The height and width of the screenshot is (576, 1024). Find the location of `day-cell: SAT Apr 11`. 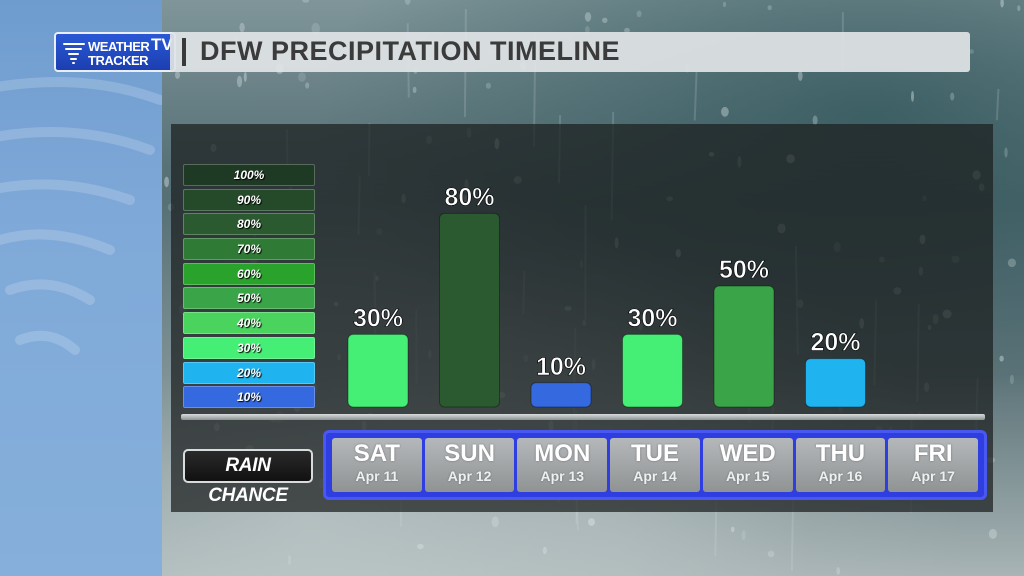

day-cell: SAT Apr 11 is located at coordinates (377, 465).